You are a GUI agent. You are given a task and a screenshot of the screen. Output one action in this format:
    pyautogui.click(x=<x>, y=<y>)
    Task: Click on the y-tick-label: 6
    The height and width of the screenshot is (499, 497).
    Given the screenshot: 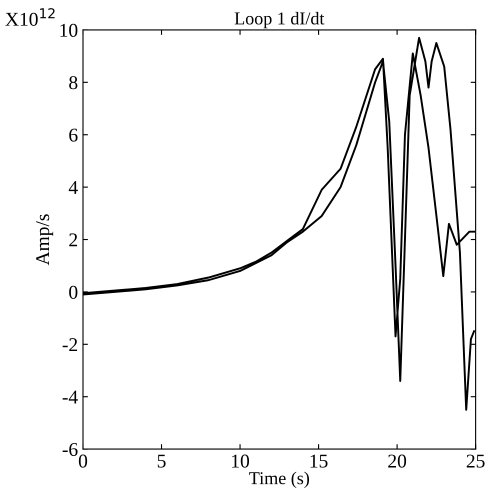 What is the action you would take?
    pyautogui.click(x=73, y=135)
    